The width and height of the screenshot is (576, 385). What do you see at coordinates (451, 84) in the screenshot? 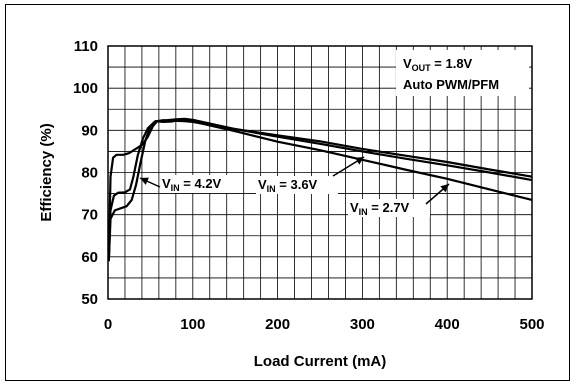
I see `mode-annotation: Auto PWM/PFM` at bounding box center [451, 84].